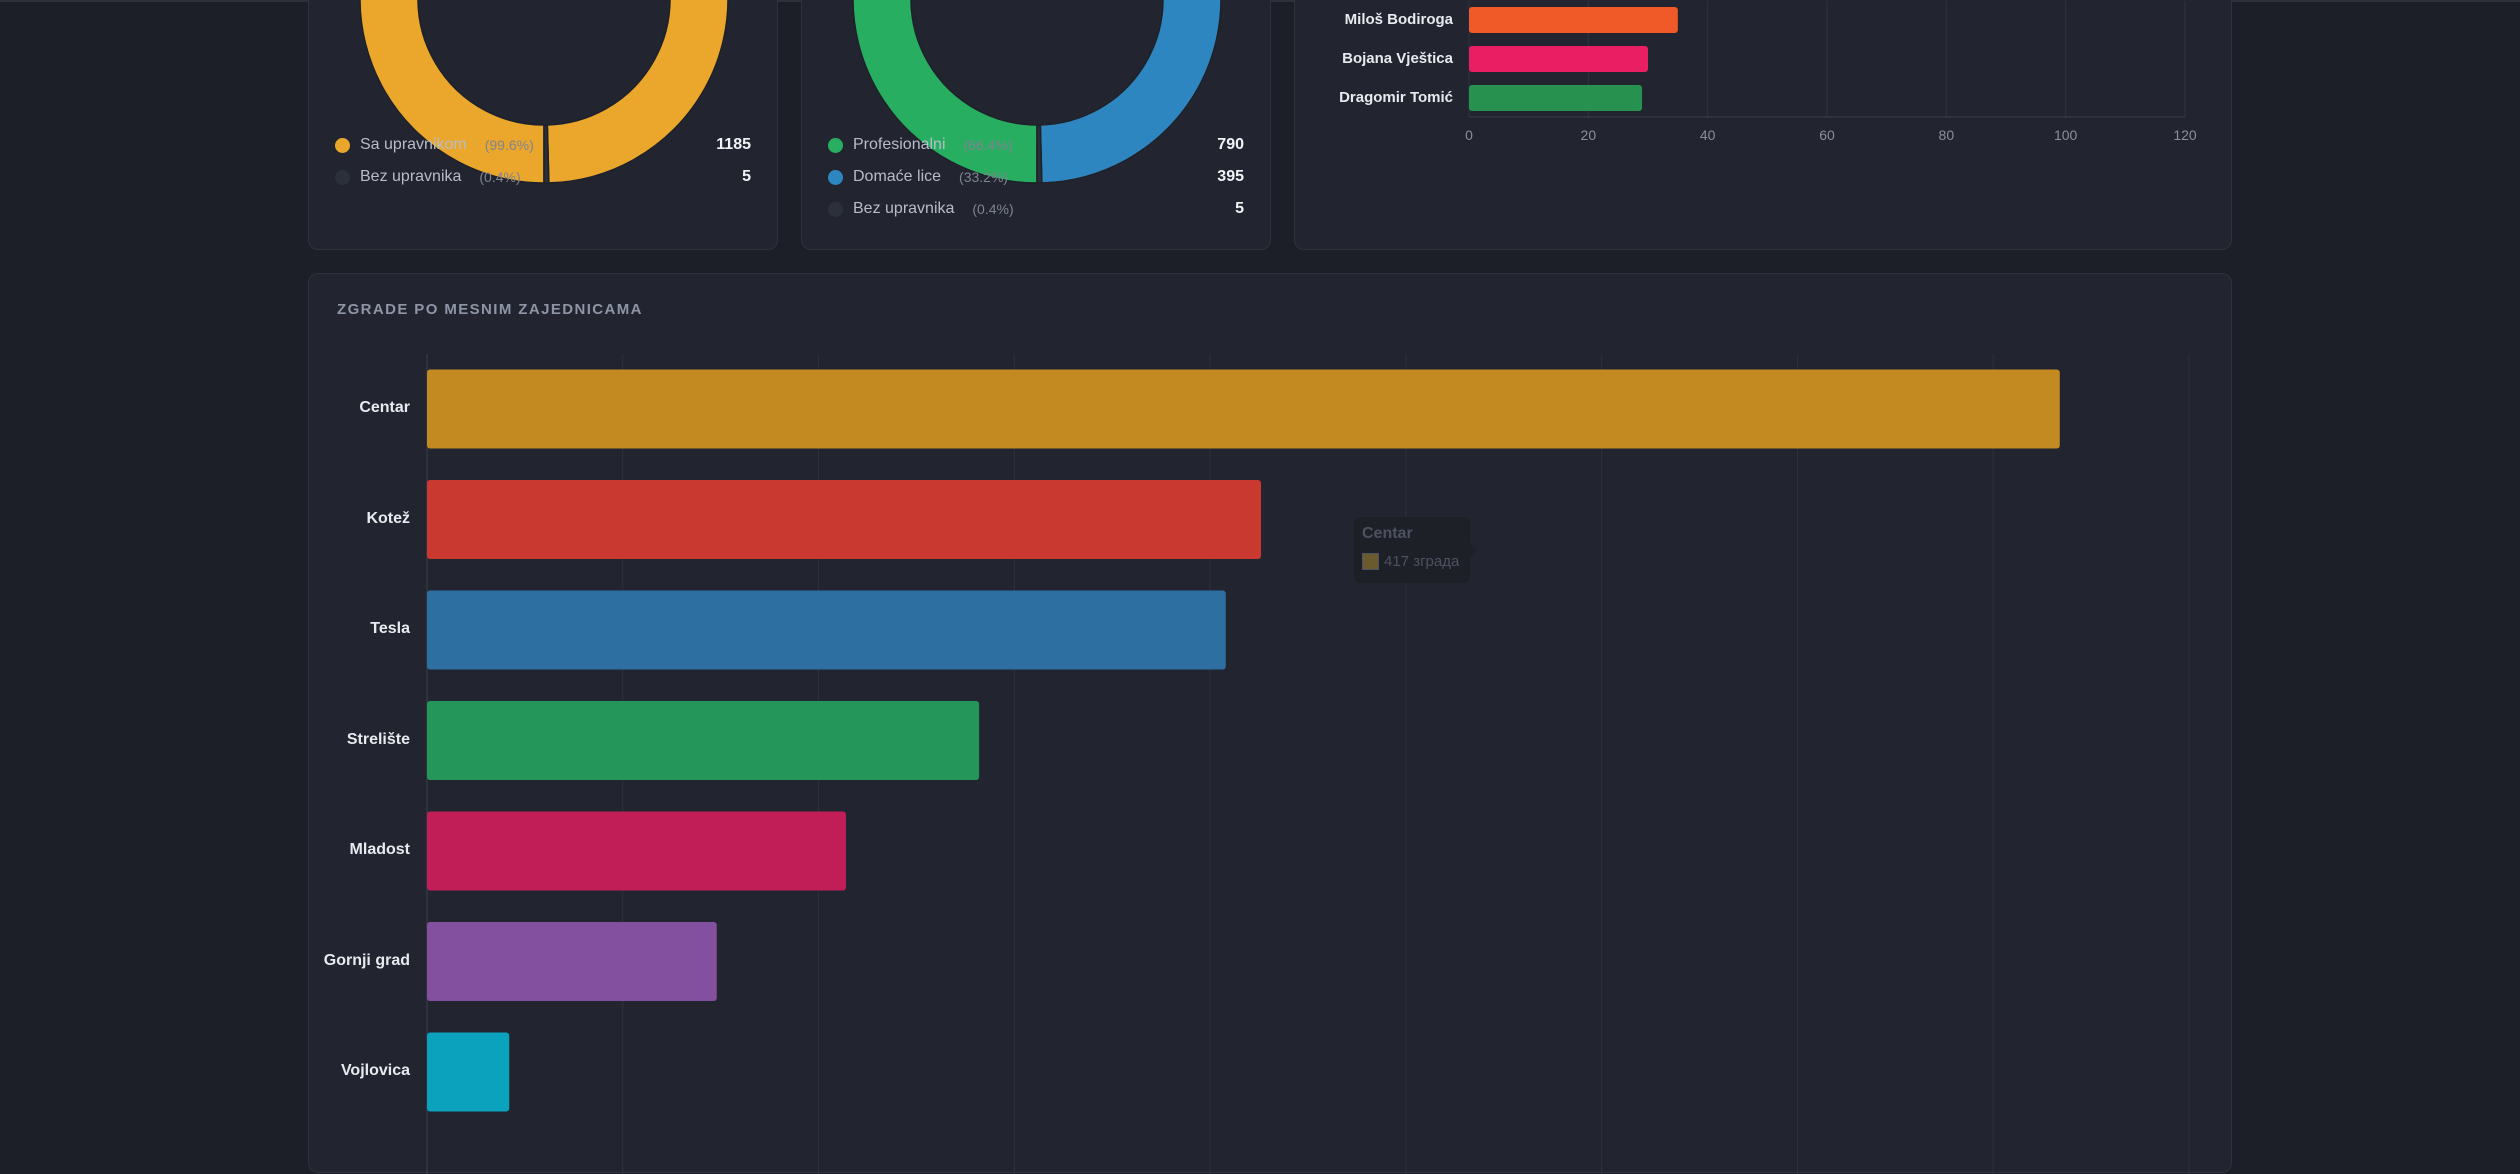 The width and height of the screenshot is (2520, 1174). I want to click on x-tick-label: 80, so click(1946, 135).